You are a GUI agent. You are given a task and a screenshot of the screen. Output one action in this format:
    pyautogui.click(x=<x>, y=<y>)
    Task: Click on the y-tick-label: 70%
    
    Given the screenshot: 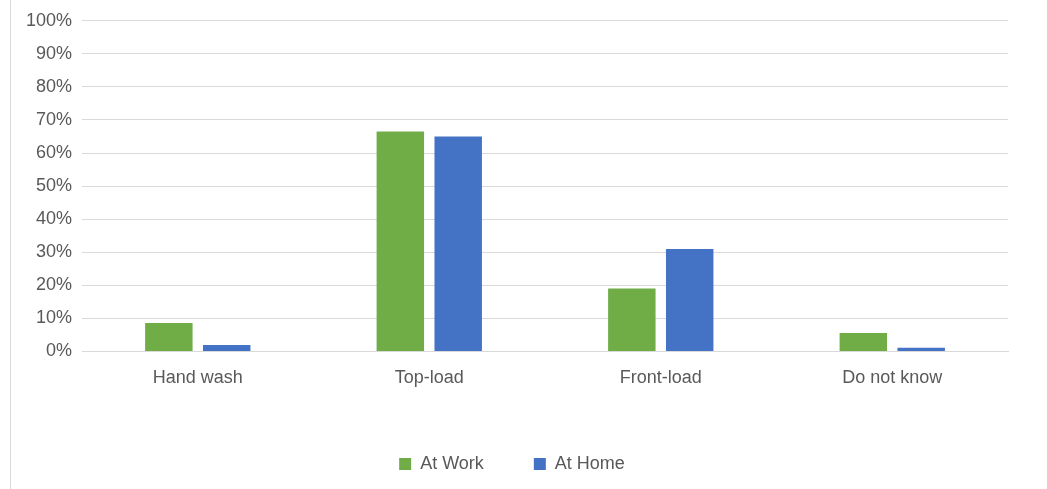 What is the action you would take?
    pyautogui.click(x=54, y=118)
    